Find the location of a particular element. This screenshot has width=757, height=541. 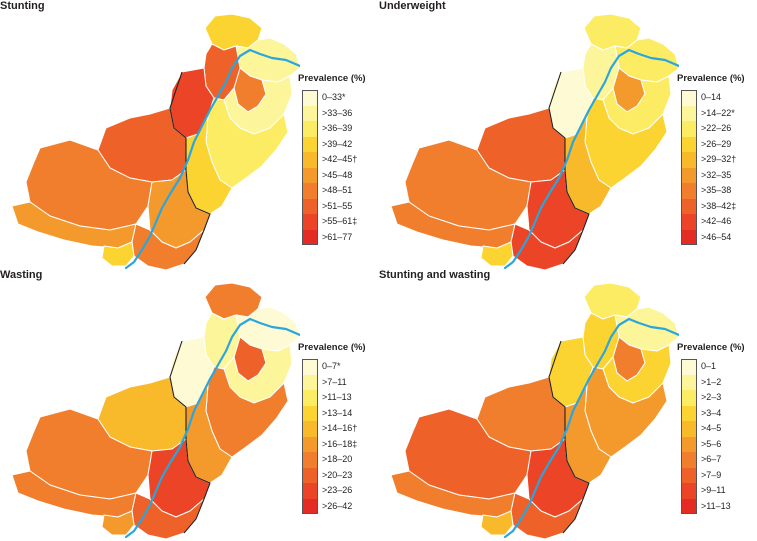

legend-item: >26–29 is located at coordinates (717, 144).